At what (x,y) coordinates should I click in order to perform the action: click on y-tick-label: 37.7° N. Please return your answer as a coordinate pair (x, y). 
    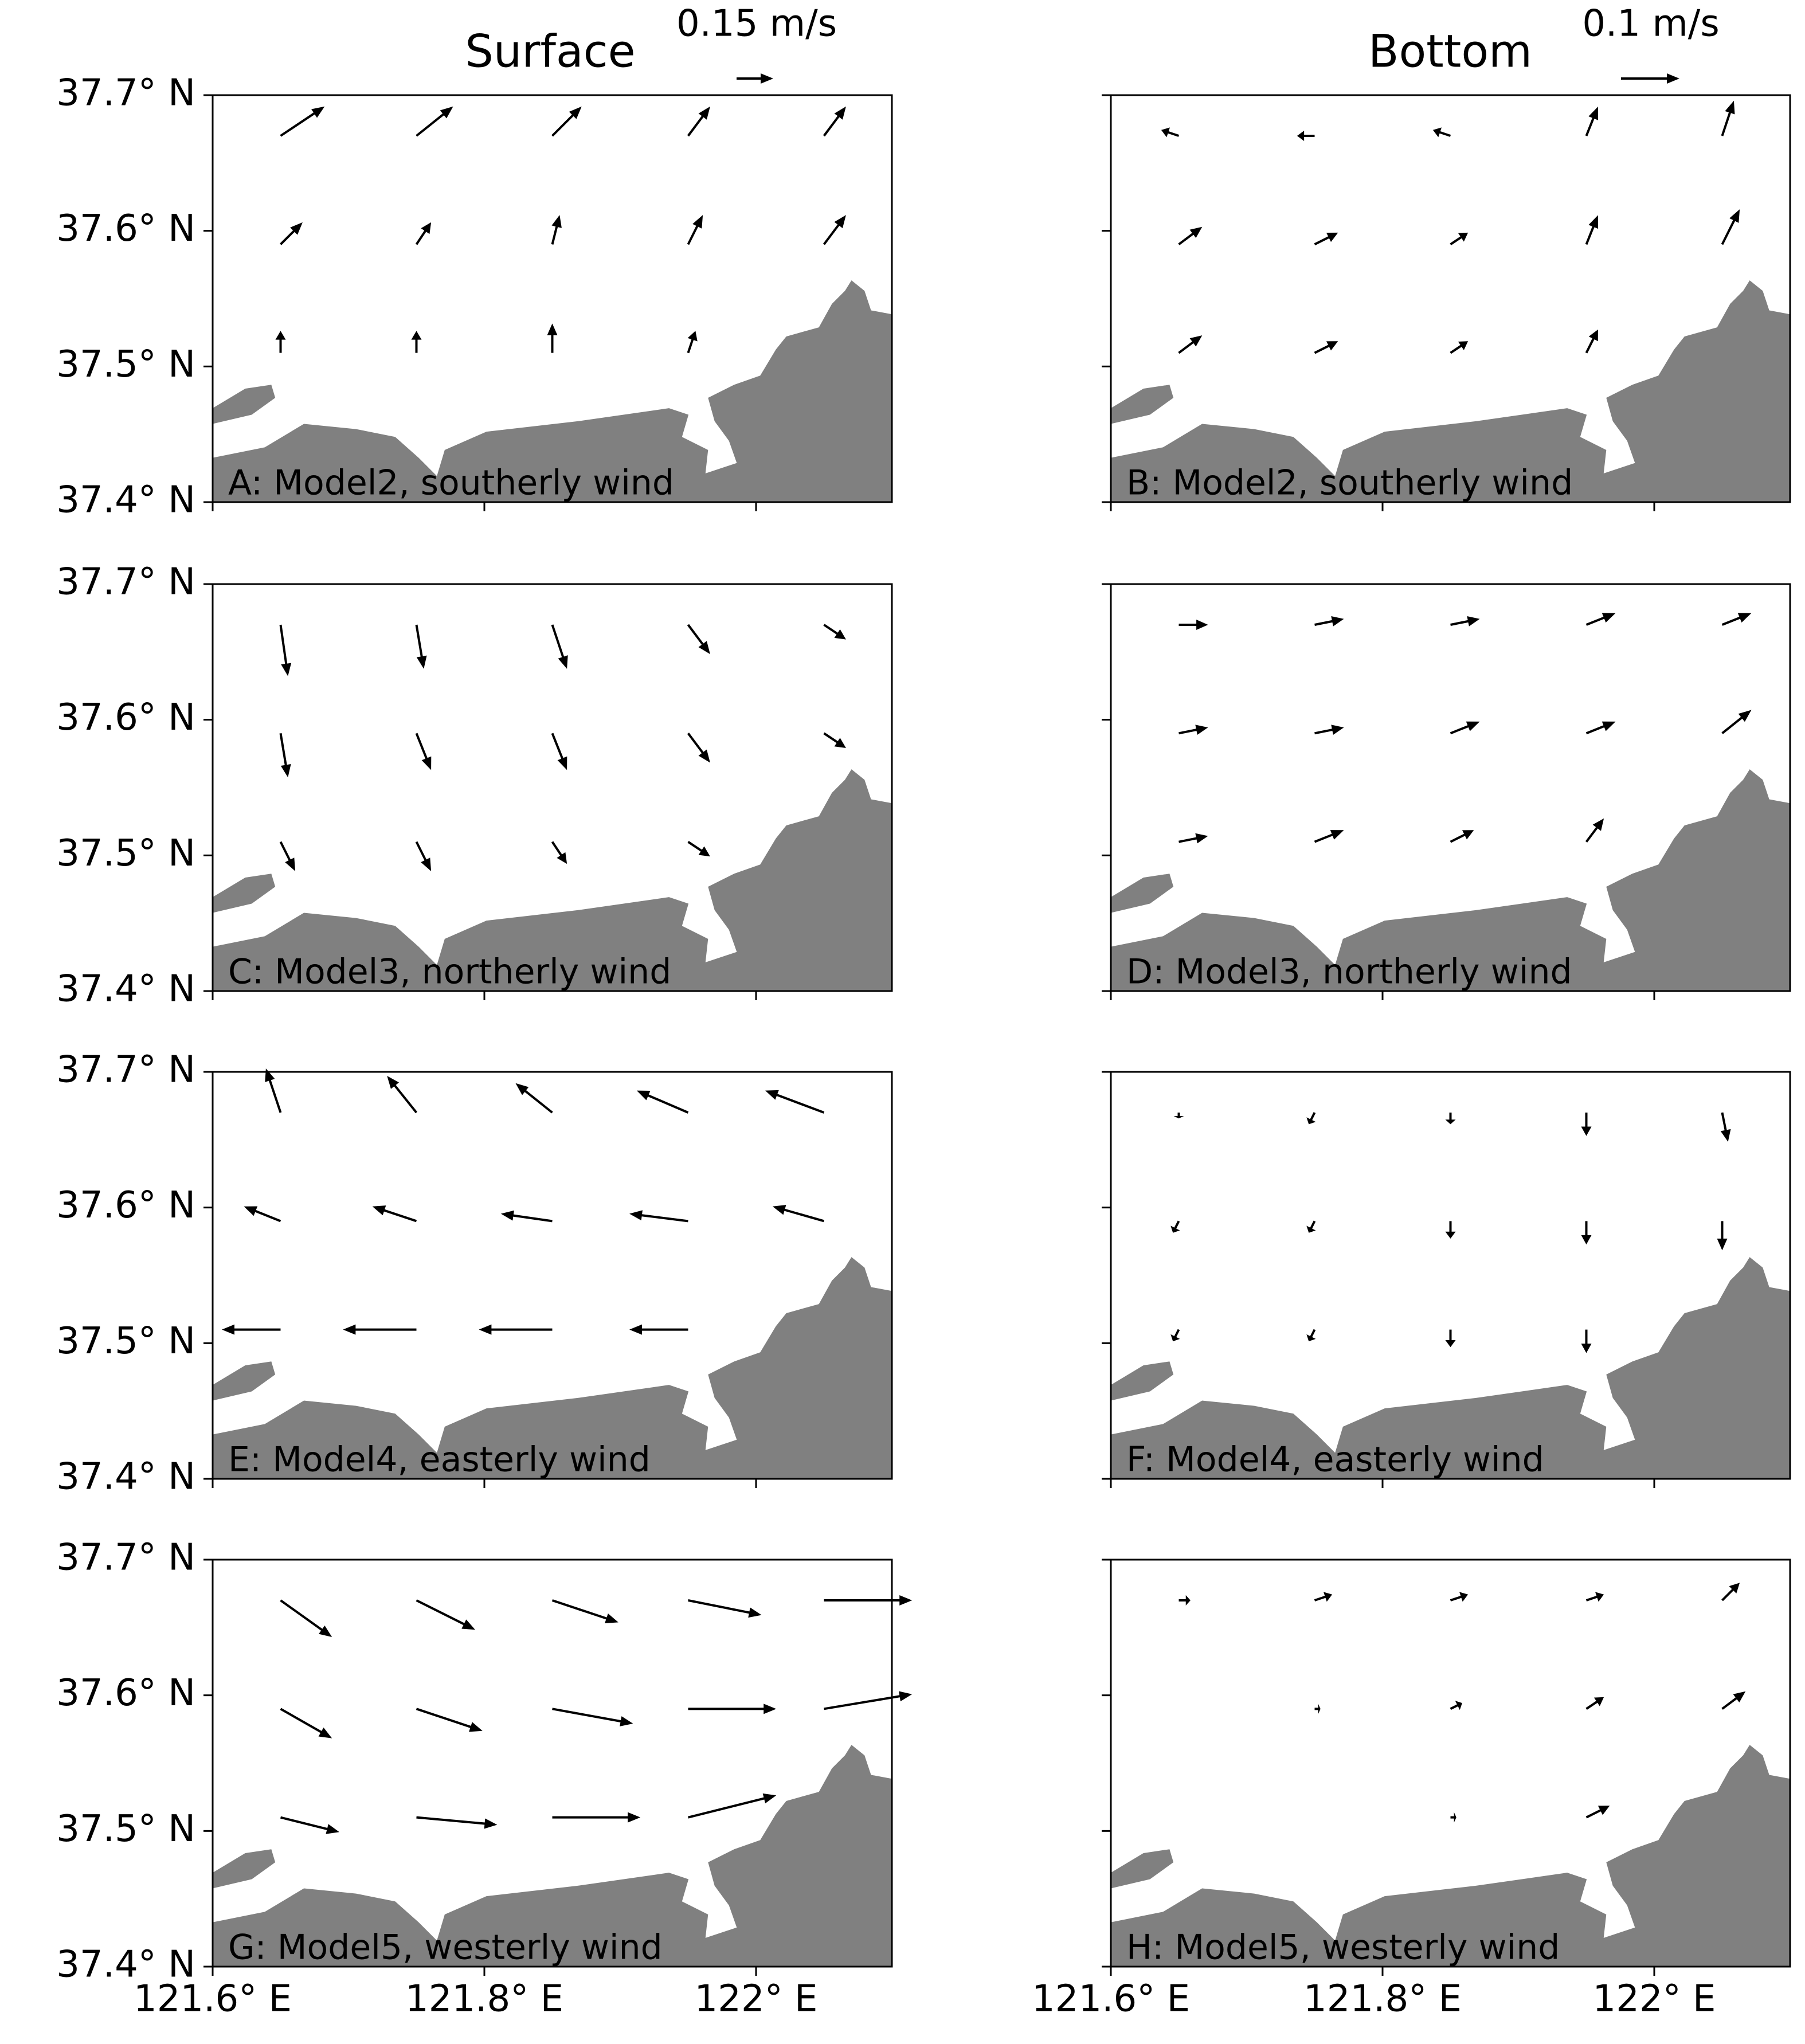
    Looking at the image, I should click on (125, 582).